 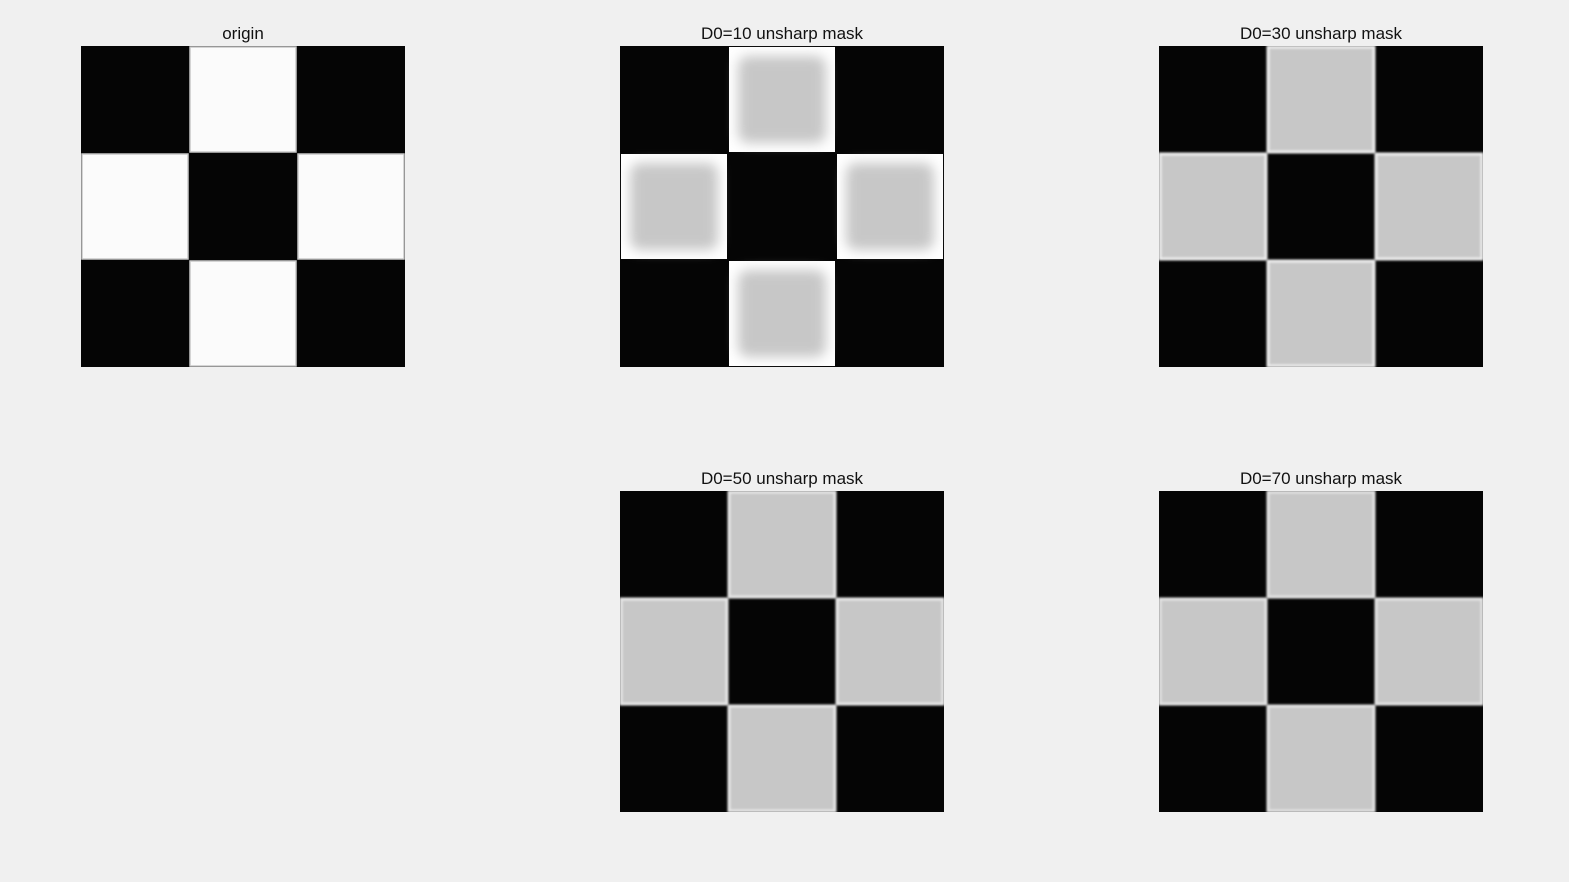 I want to click on d0-10-image, so click(x=782, y=206).